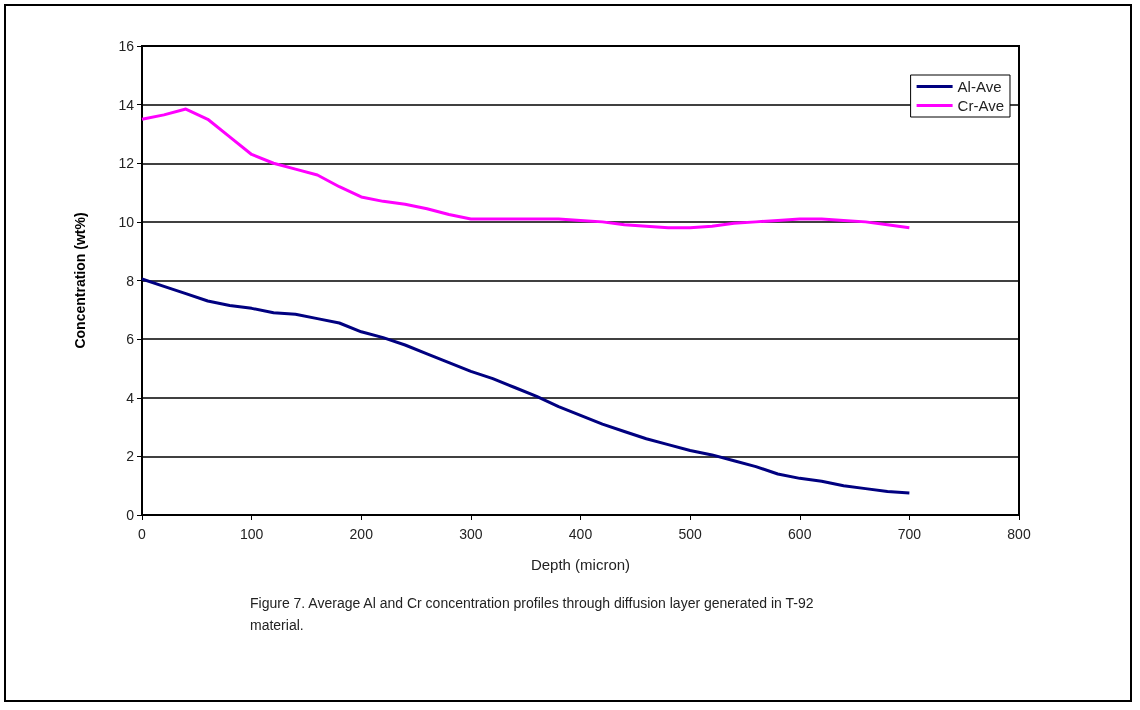 This screenshot has height=710, width=1140. What do you see at coordinates (126, 104) in the screenshot?
I see `y-tick-label: 14` at bounding box center [126, 104].